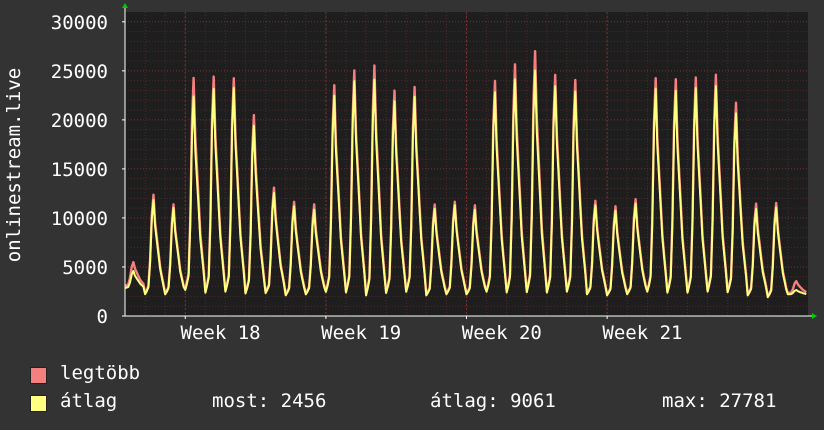 This screenshot has height=430, width=824. Describe the element at coordinates (719, 401) in the screenshot. I see `stat-max: max: 27781` at that location.